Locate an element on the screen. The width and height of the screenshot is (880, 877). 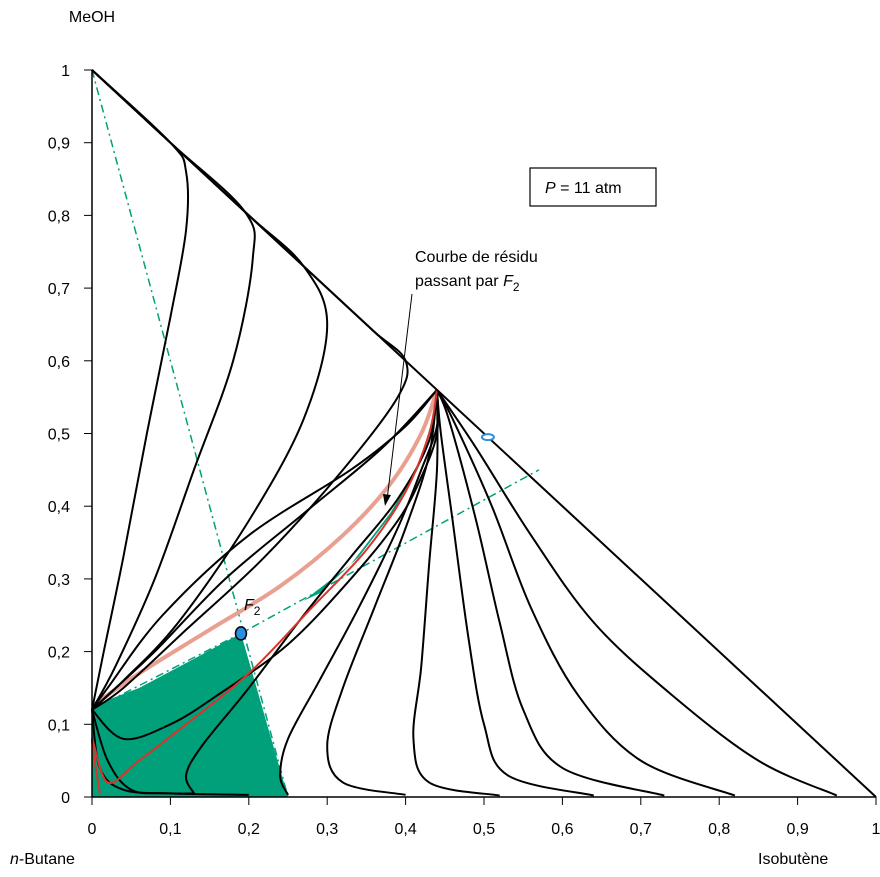
residue-highlight-curve is located at coordinates (264, 548).